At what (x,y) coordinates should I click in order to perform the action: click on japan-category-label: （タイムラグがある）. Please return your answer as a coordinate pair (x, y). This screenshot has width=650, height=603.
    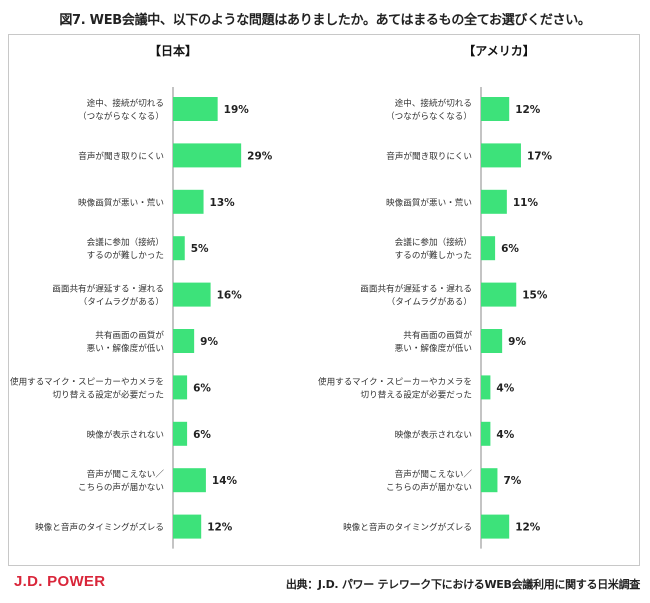
    Looking at the image, I should click on (121, 302).